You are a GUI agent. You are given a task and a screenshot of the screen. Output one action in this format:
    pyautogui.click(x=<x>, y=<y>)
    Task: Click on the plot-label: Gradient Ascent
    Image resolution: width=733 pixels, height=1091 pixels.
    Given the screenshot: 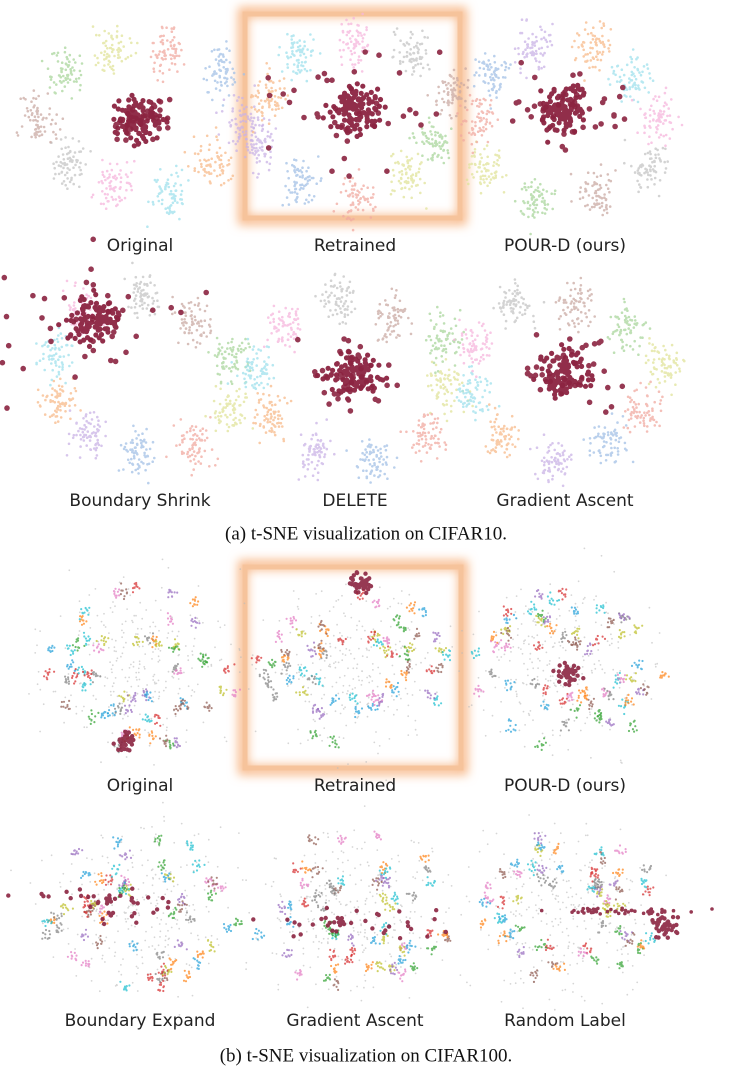 What is the action you would take?
    pyautogui.click(x=354, y=1021)
    